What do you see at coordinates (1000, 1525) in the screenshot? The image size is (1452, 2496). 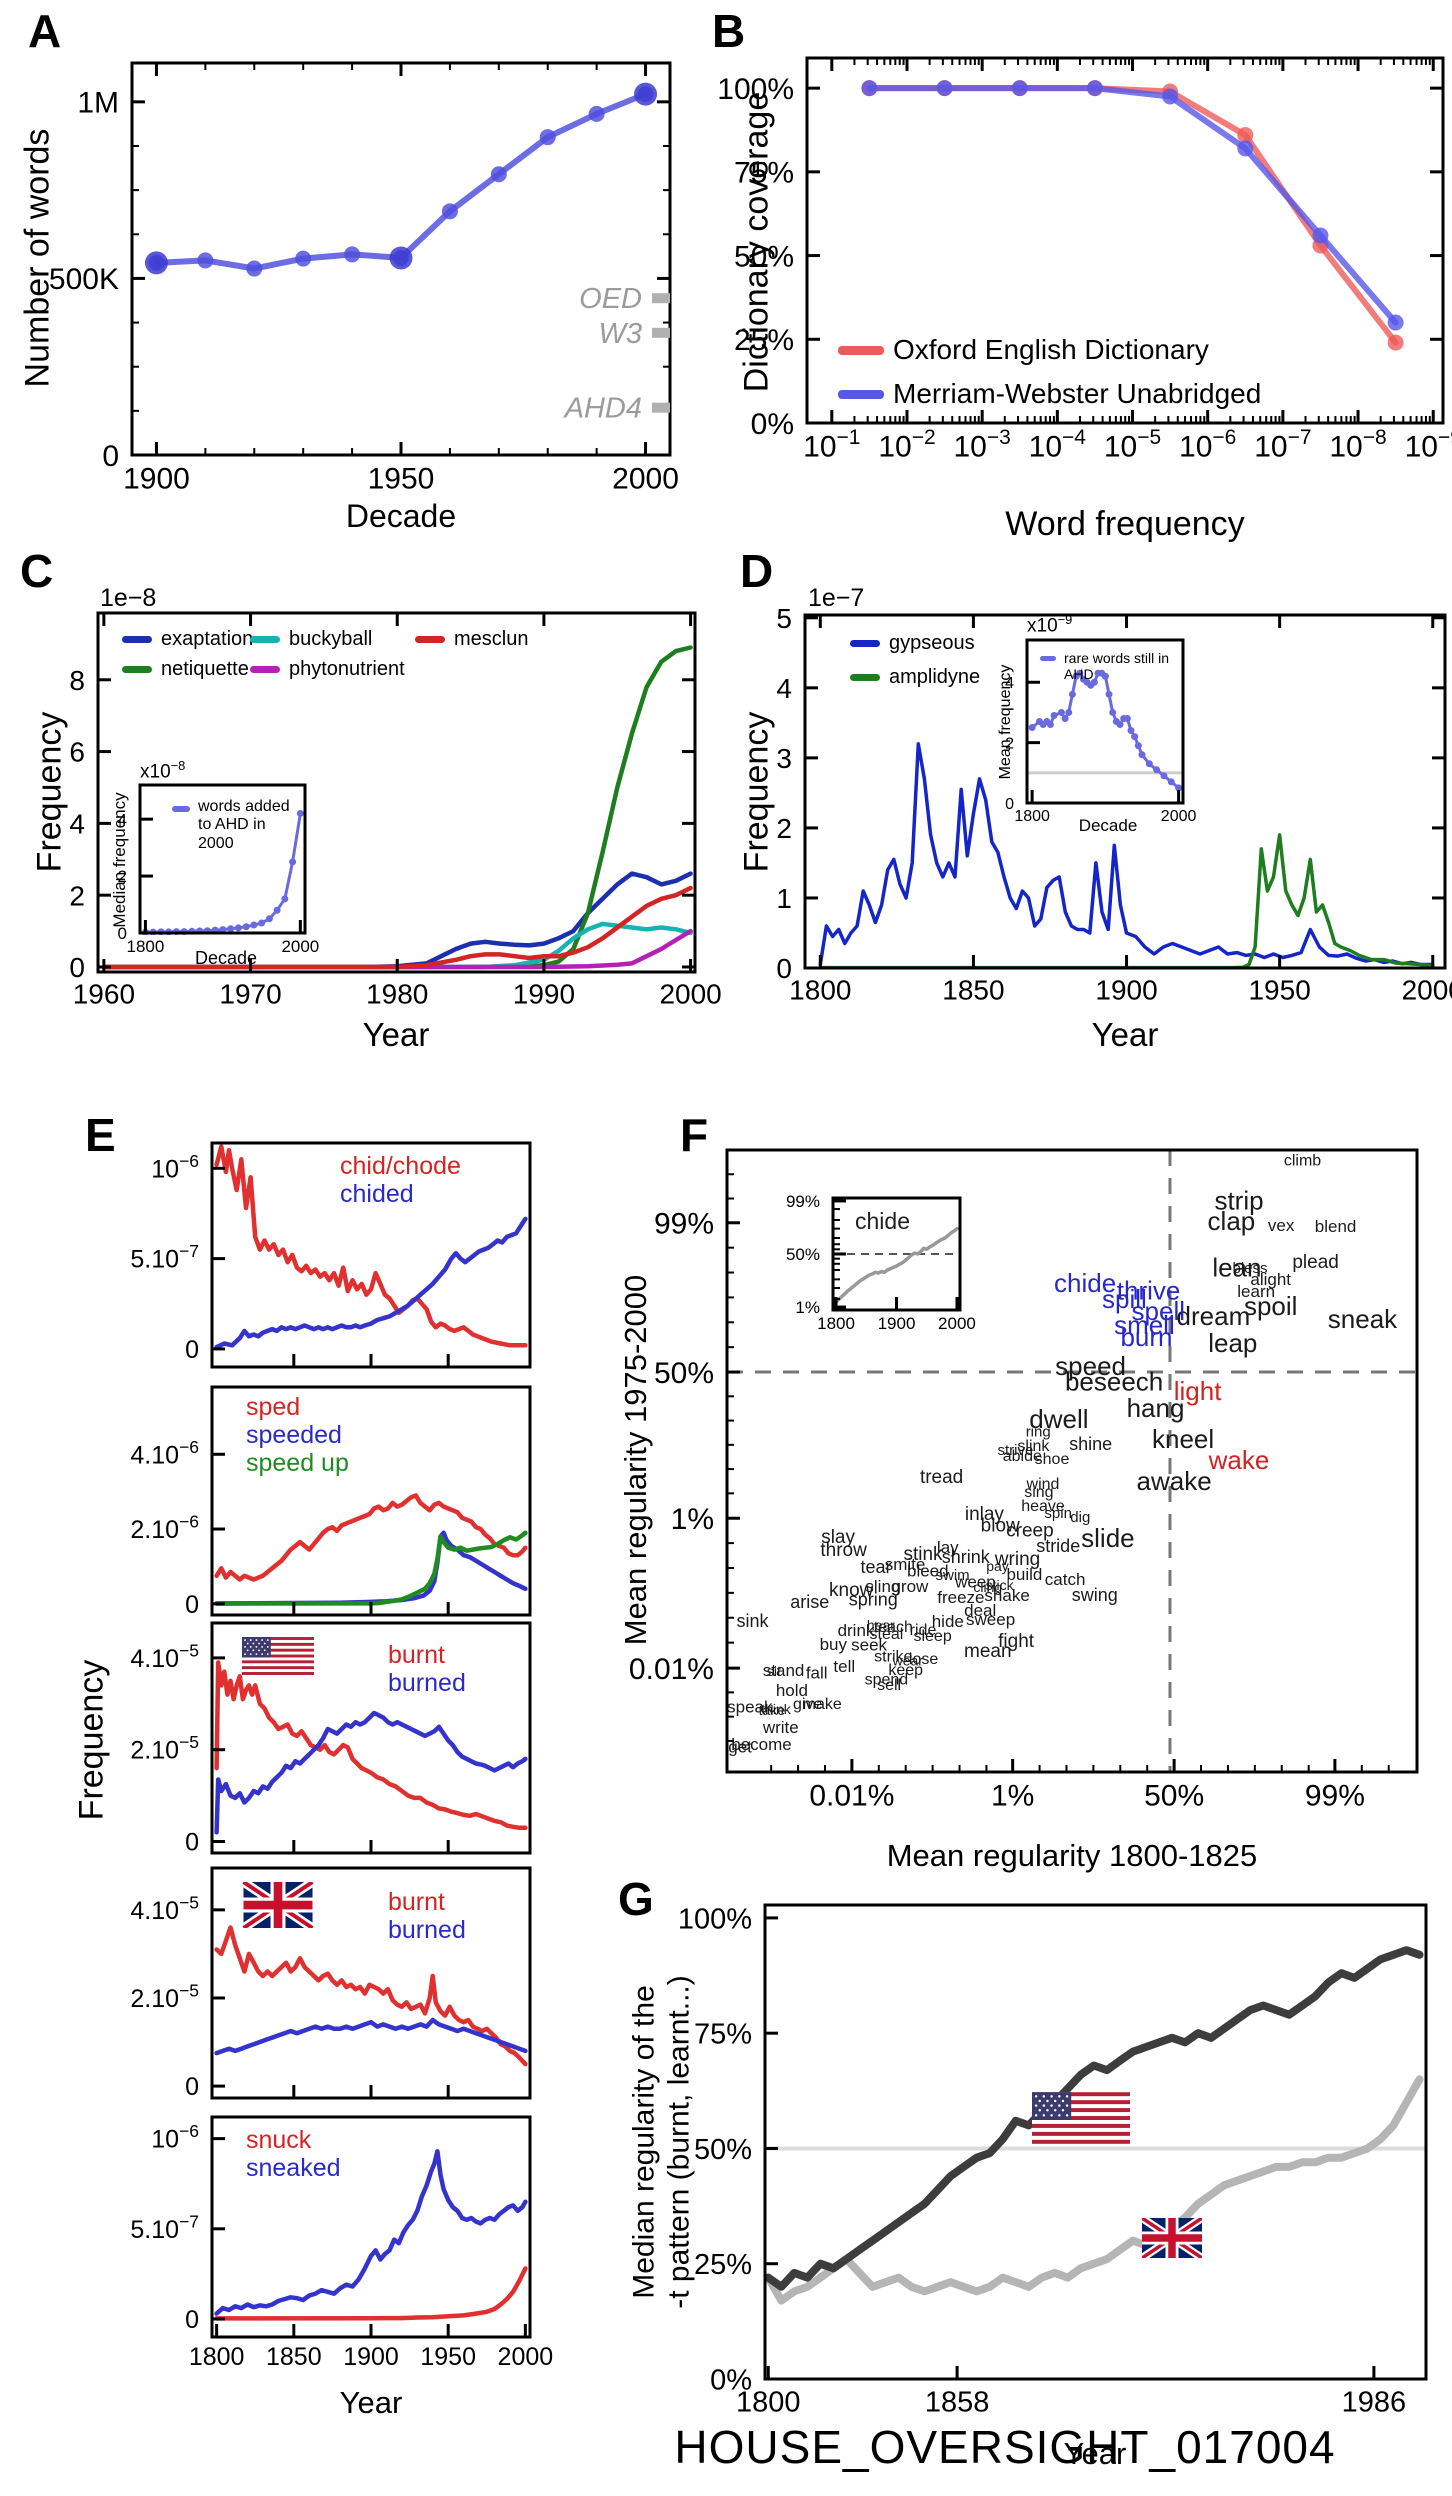 I see `svg-text: blow` at bounding box center [1000, 1525].